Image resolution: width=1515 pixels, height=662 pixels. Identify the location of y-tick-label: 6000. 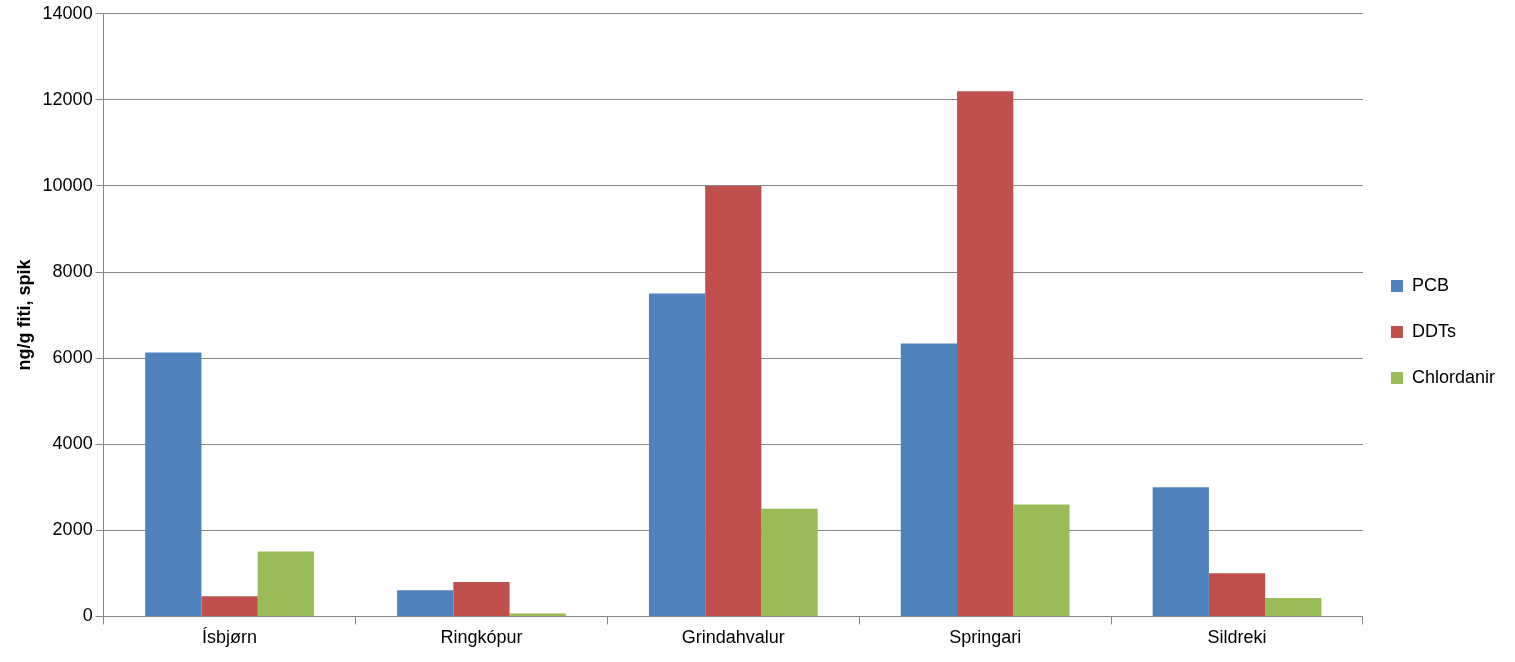
(72, 357).